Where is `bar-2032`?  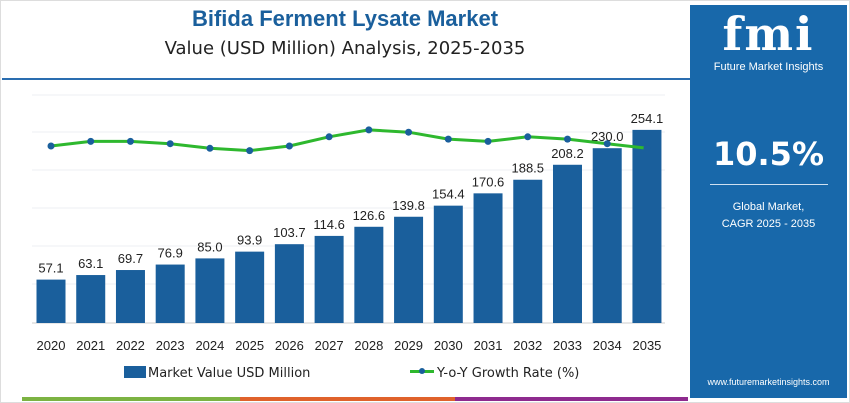 bar-2032 is located at coordinates (528, 251).